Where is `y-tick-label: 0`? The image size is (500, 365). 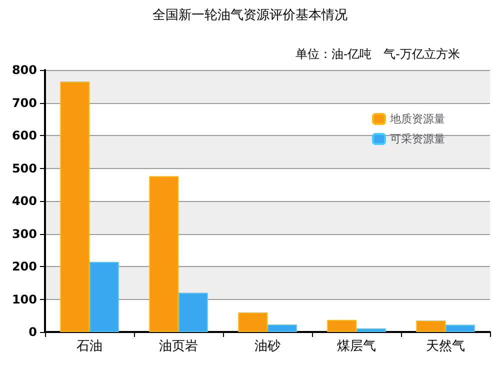
y-tick-label: 0 is located at coordinates (32, 332).